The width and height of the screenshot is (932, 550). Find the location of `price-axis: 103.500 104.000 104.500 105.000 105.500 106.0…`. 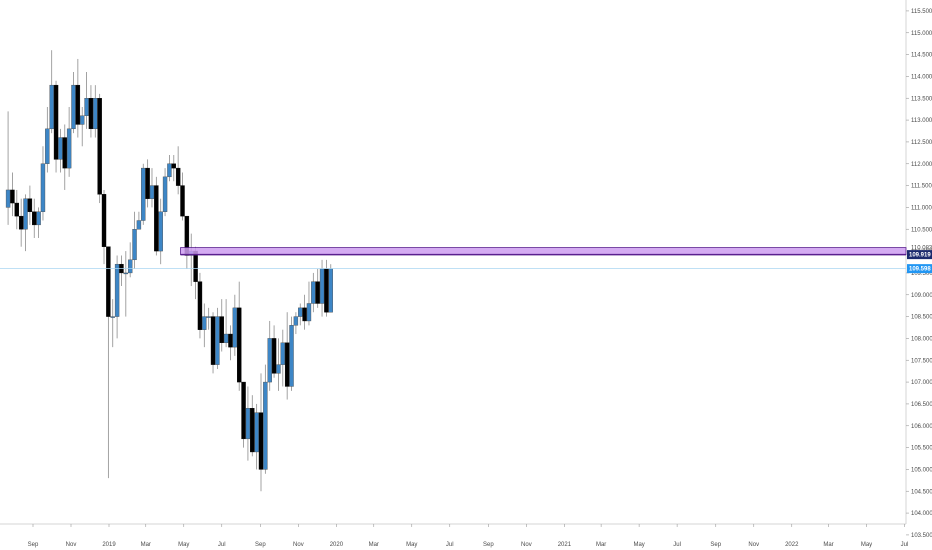

price-axis: 103.500 104.000 104.500 105.000 105.500 106.0… is located at coordinates (919, 274).